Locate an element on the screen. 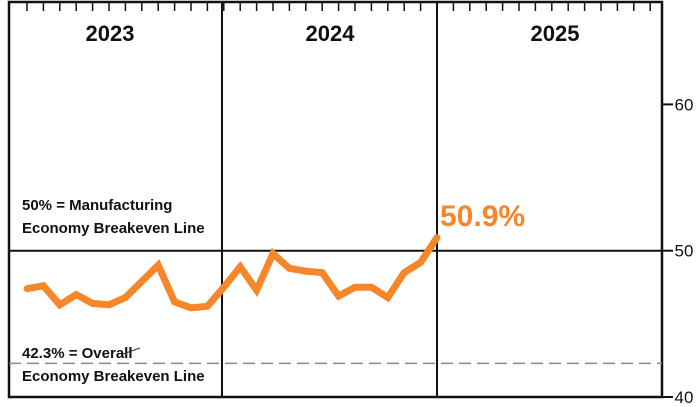  manufacturing-breakeven-label-line2: Economy Breakeven Line is located at coordinates (113, 228).